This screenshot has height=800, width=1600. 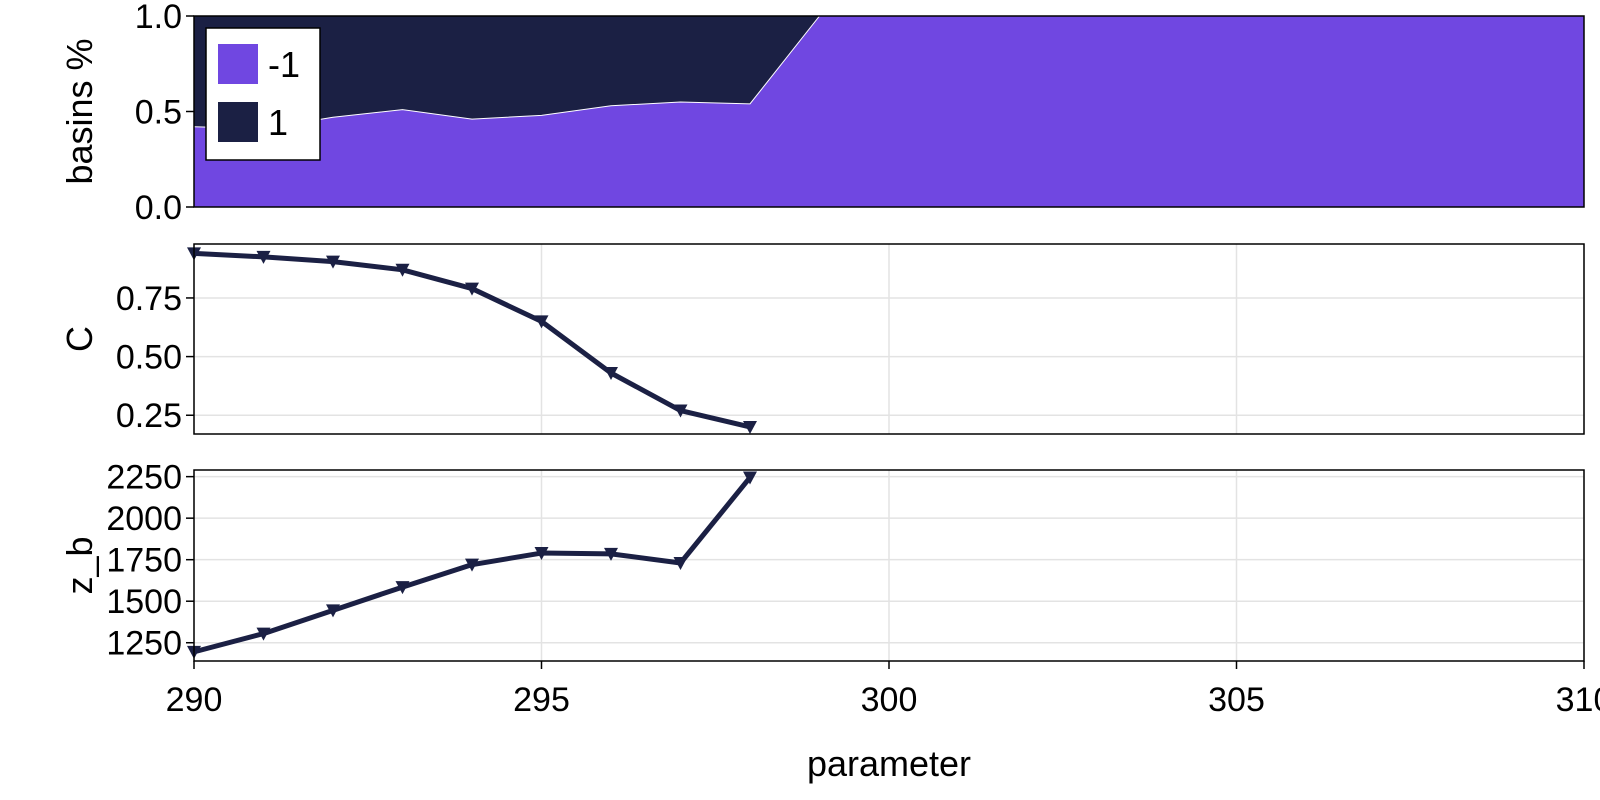 What do you see at coordinates (472, 340) in the screenshot?
I see `series-line` at bounding box center [472, 340].